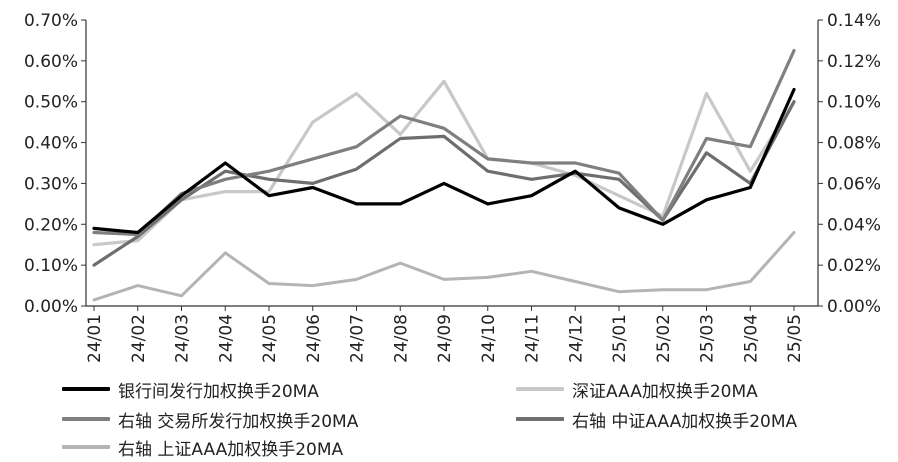  Describe the element at coordinates (533, 338) in the screenshot. I see `x-tick-label: 24/11` at that location.